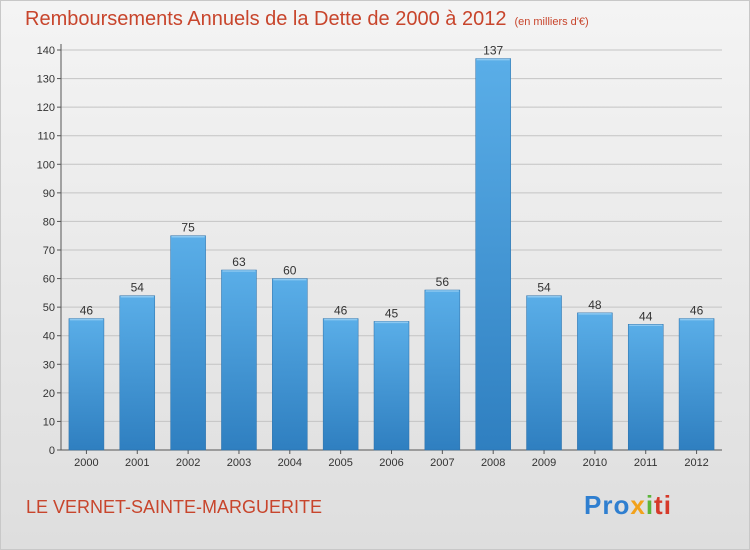 This screenshot has height=550, width=750. I want to click on y-tick-label: 90, so click(49, 194).